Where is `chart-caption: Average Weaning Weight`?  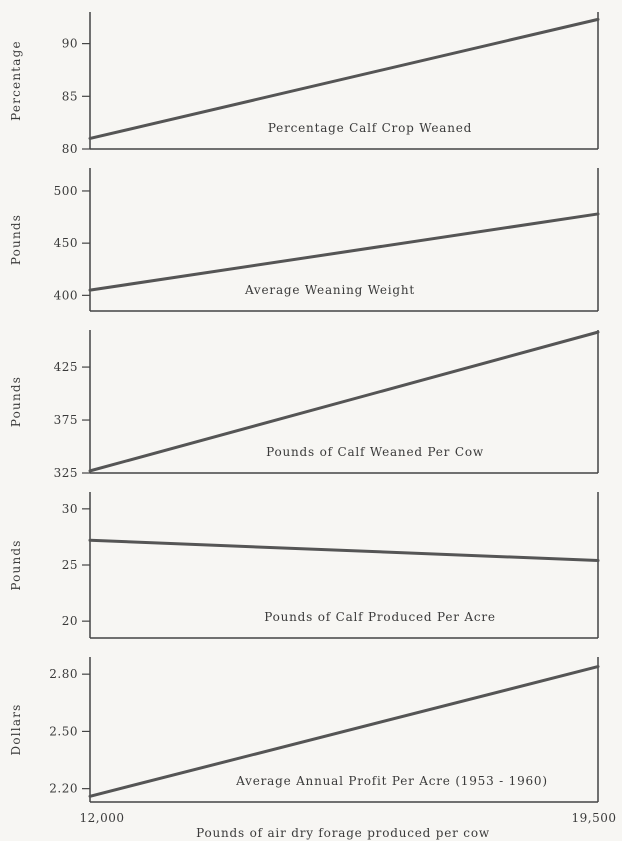
chart-caption: Average Weaning Weight is located at coordinates (329, 290).